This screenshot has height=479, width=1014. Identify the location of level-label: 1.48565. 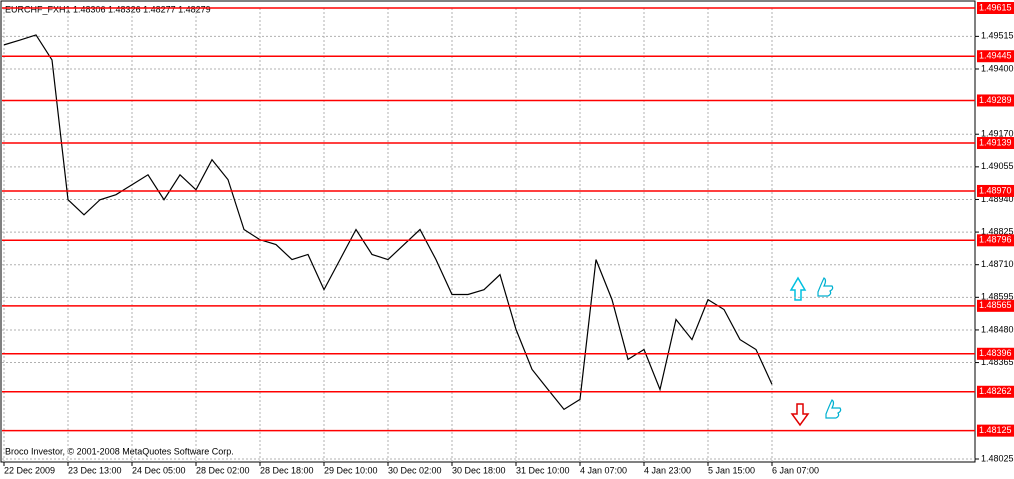
(995, 305).